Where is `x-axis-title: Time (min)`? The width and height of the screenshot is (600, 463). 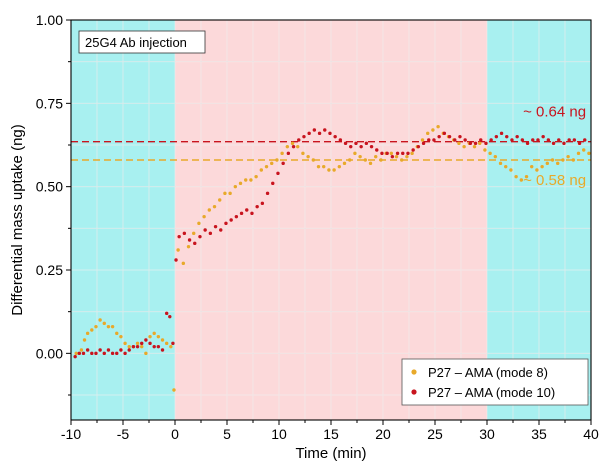 x-axis-title: Time (min) is located at coordinates (330, 453).